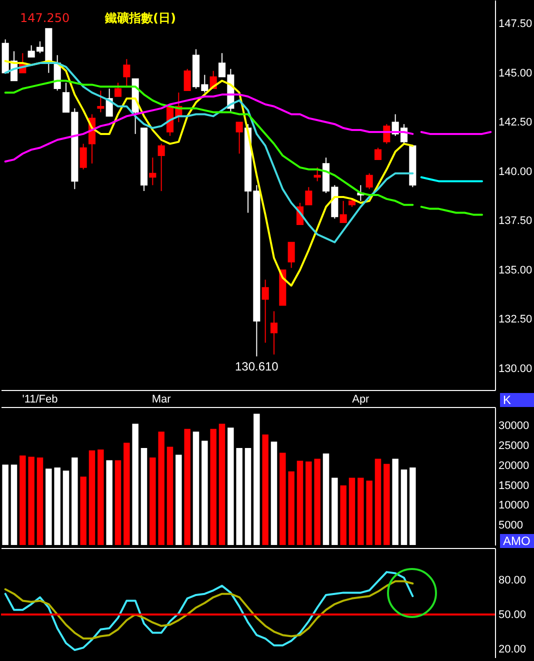 The width and height of the screenshot is (534, 661). I want to click on y-tick-label: 147.50, so click(515, 24).